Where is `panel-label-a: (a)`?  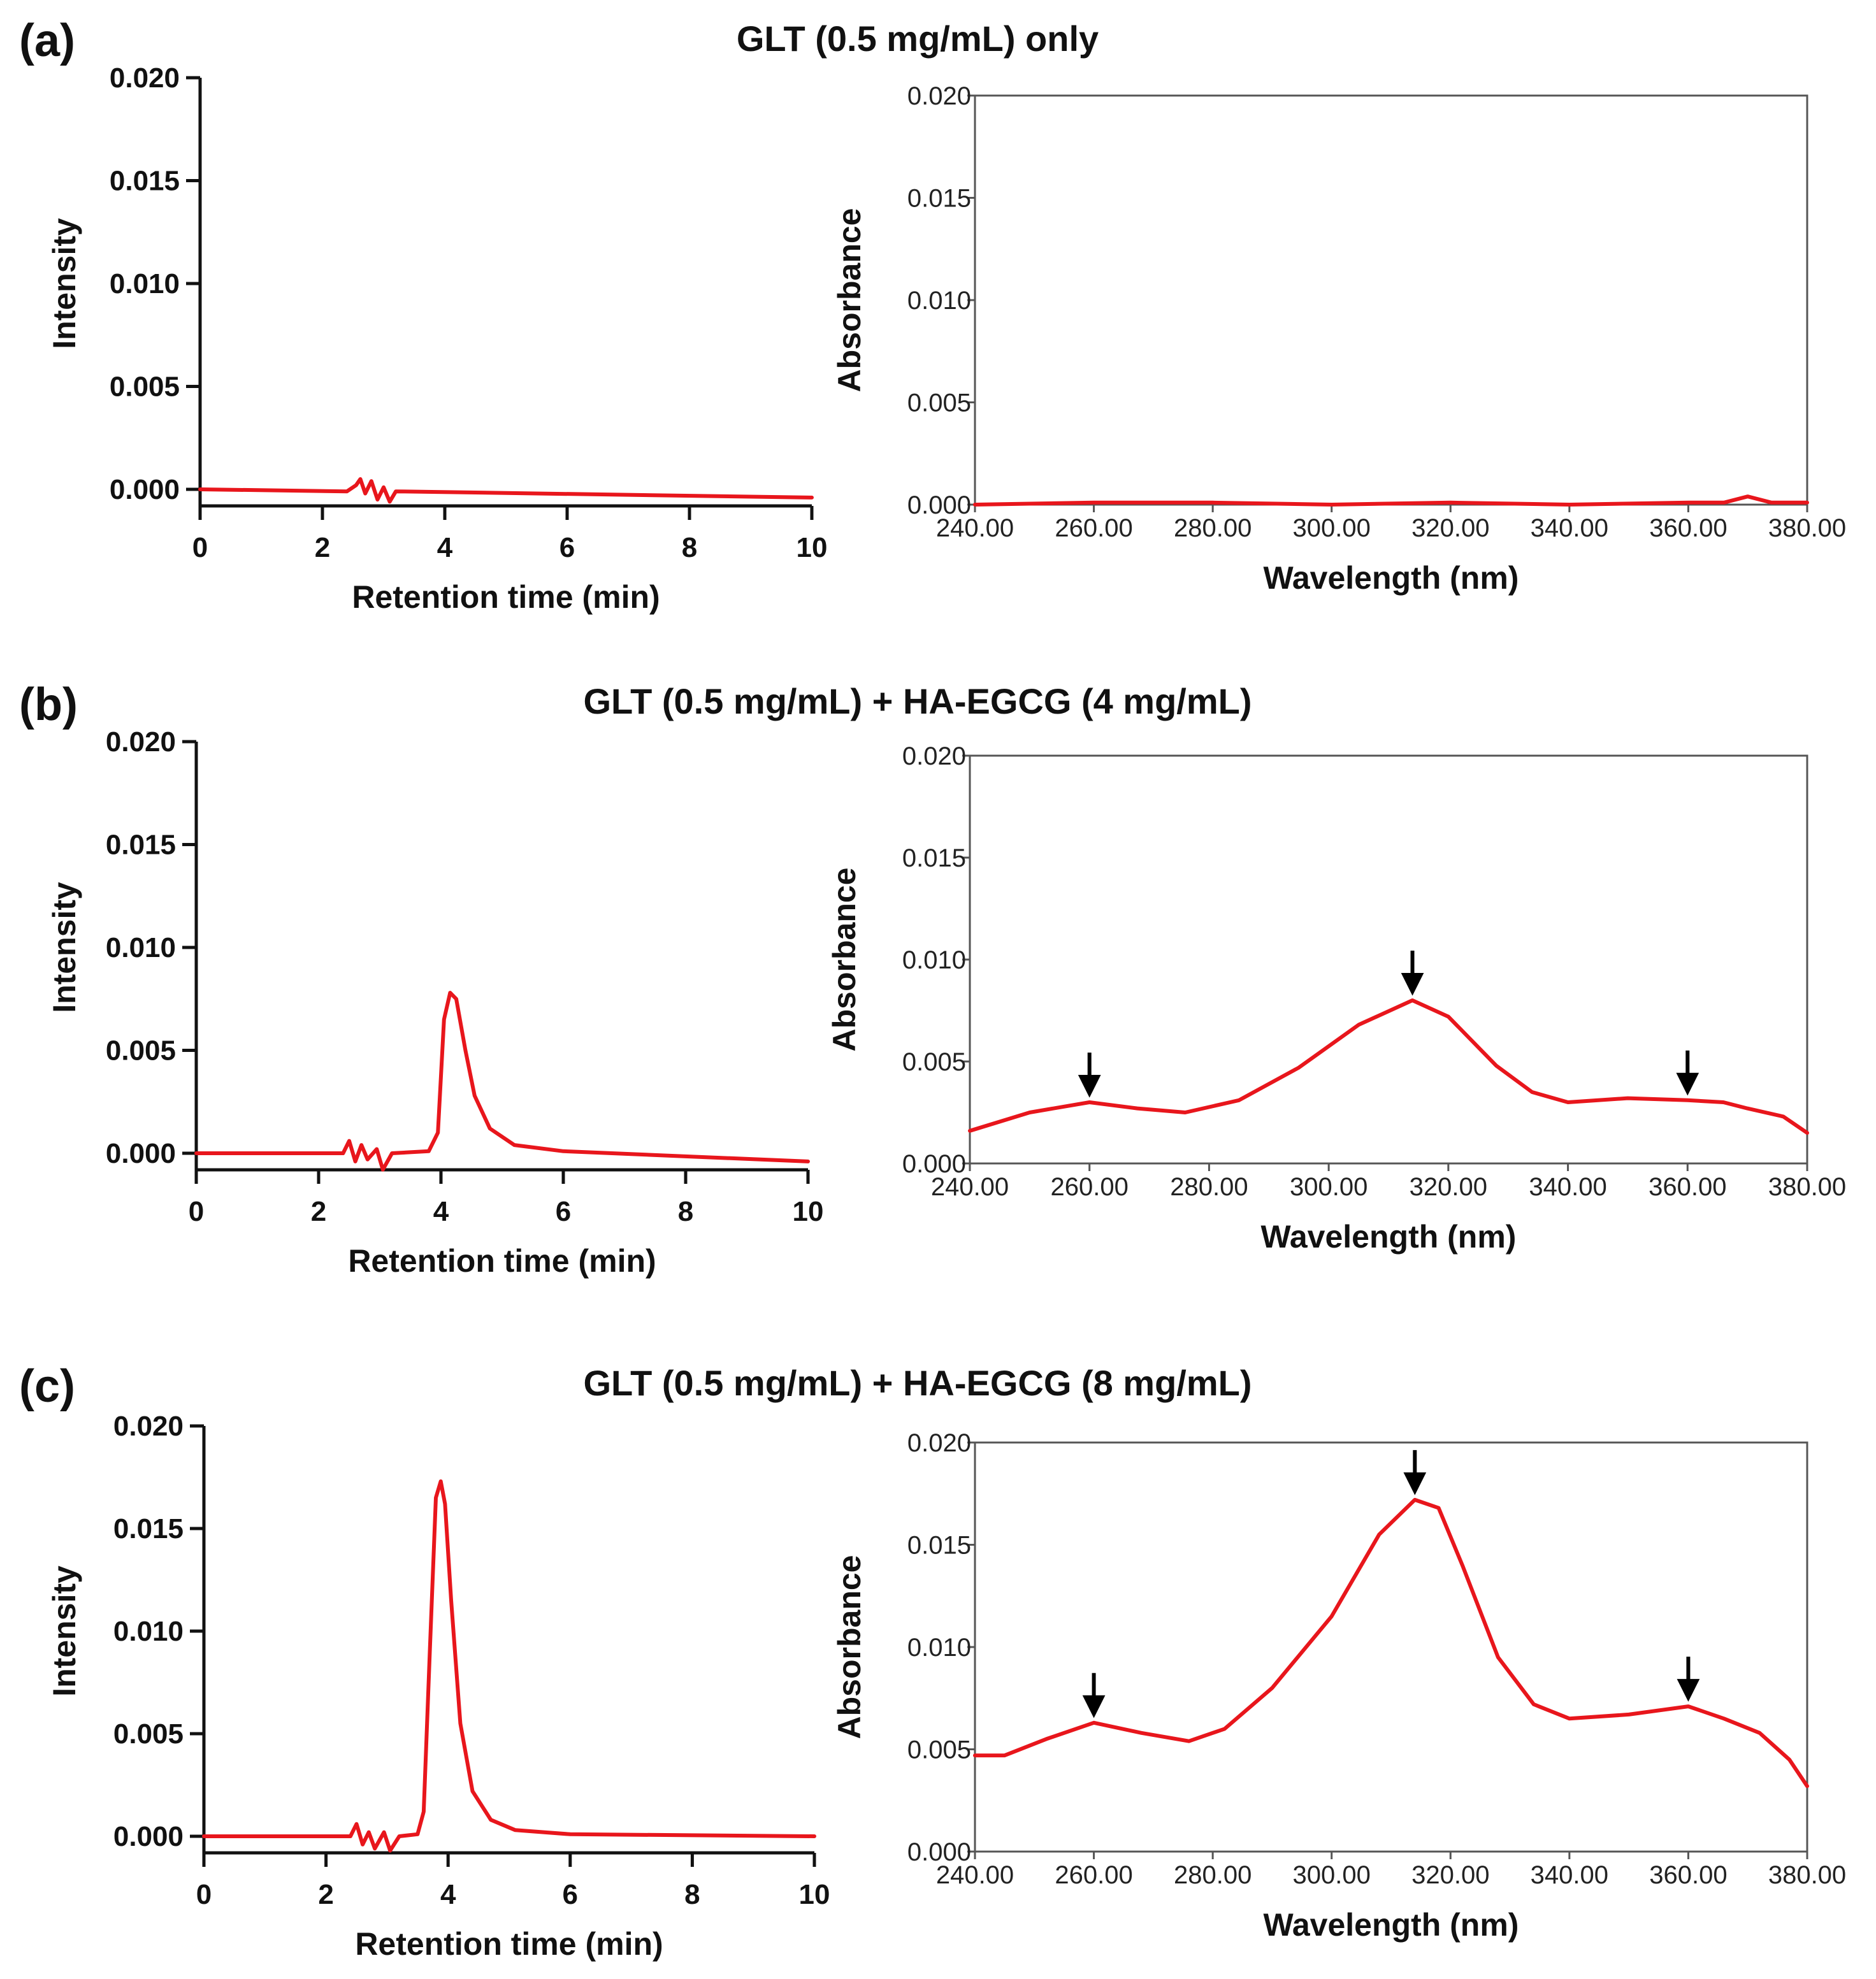 panel-label-a: (a) is located at coordinates (47, 41).